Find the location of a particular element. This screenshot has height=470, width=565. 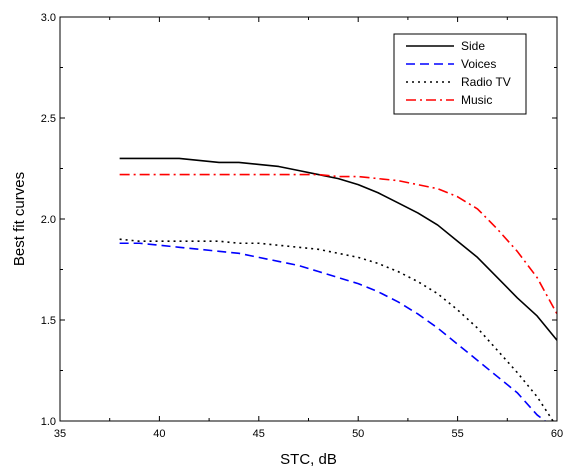

x-tick-label: 55 is located at coordinates (457, 434).